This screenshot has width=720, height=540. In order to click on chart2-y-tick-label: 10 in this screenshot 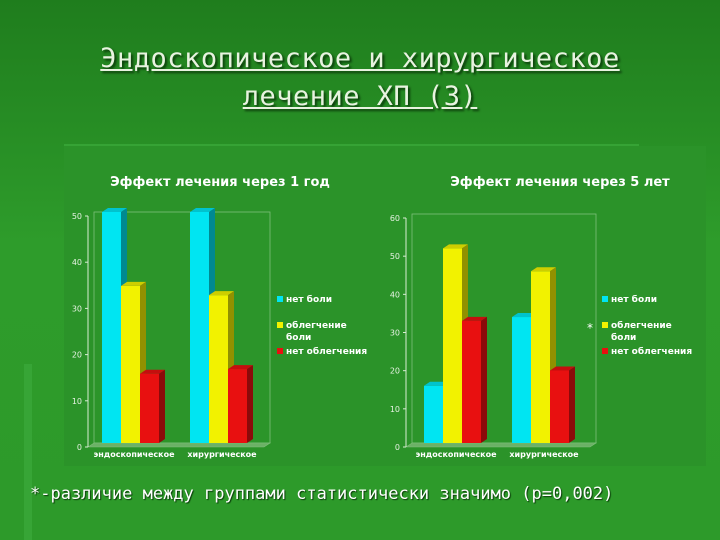, I will do `click(395, 409)`.